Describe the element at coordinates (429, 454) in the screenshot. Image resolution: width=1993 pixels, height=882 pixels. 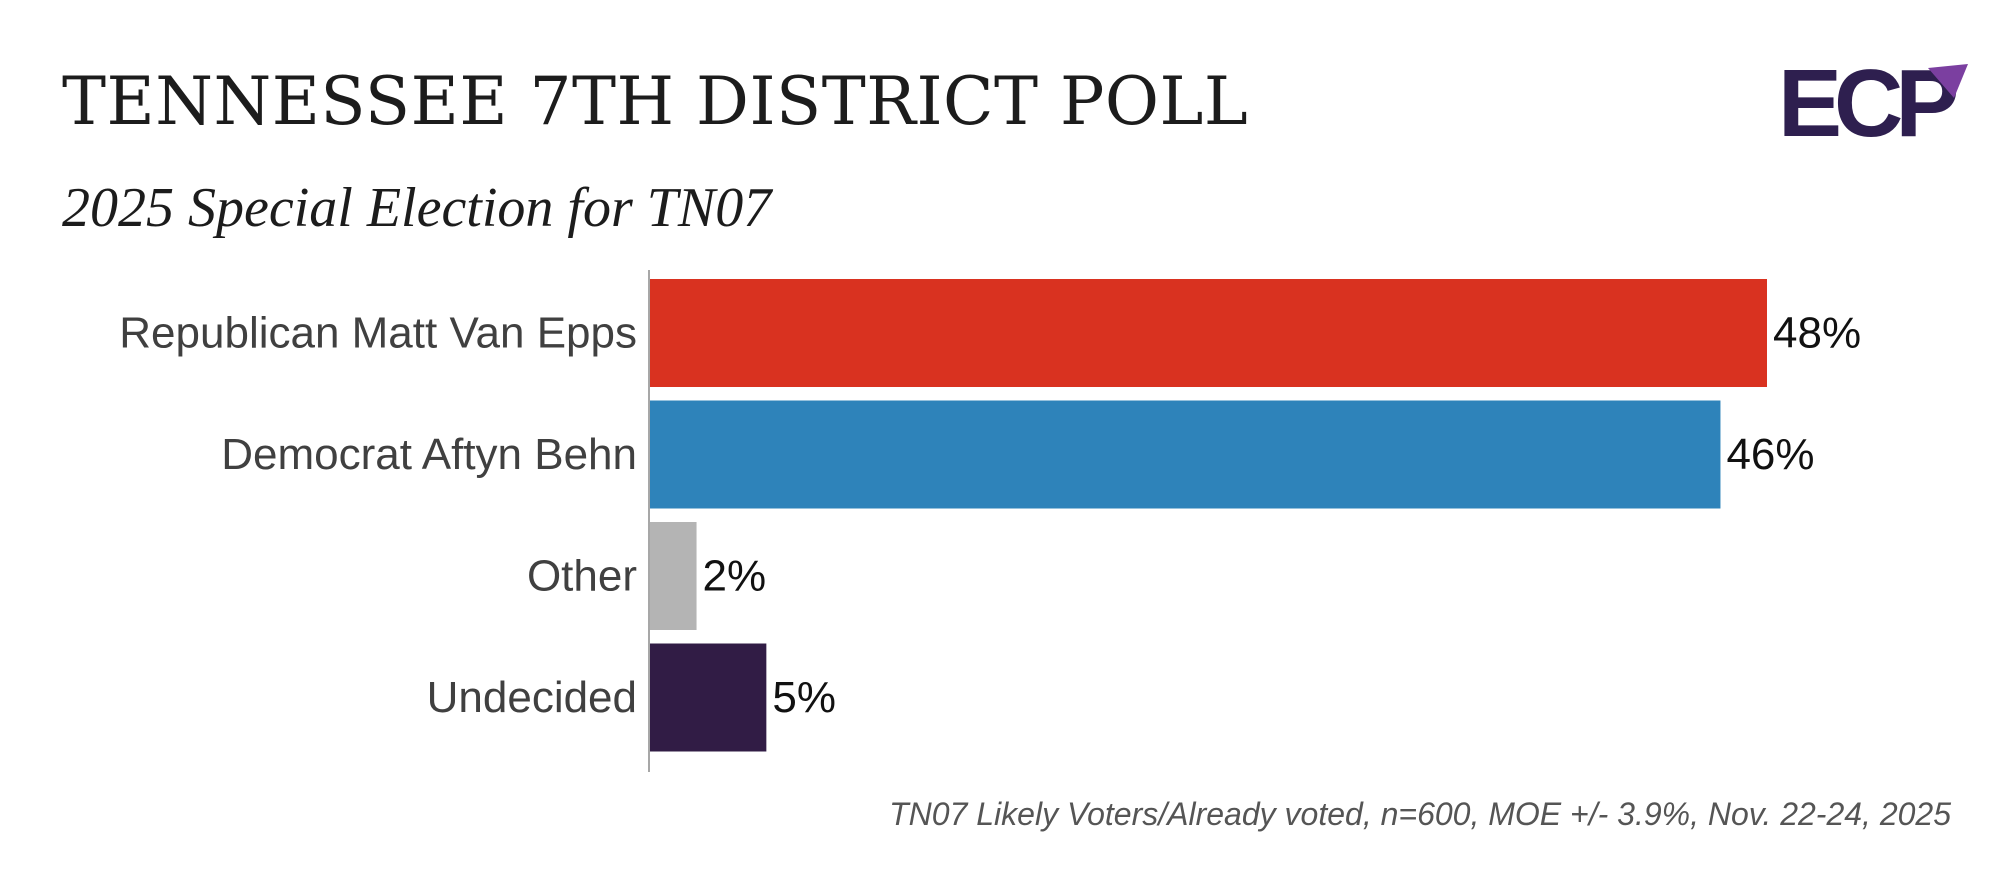
I see `category-label: Democrat Aftyn Behn` at that location.